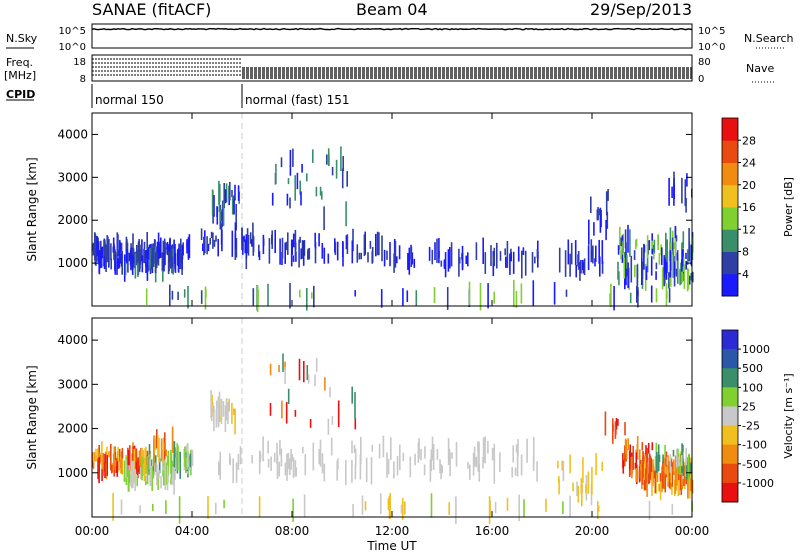 The image size is (800, 554). I want to click on colorbar-tick-label: 20, so click(749, 185).